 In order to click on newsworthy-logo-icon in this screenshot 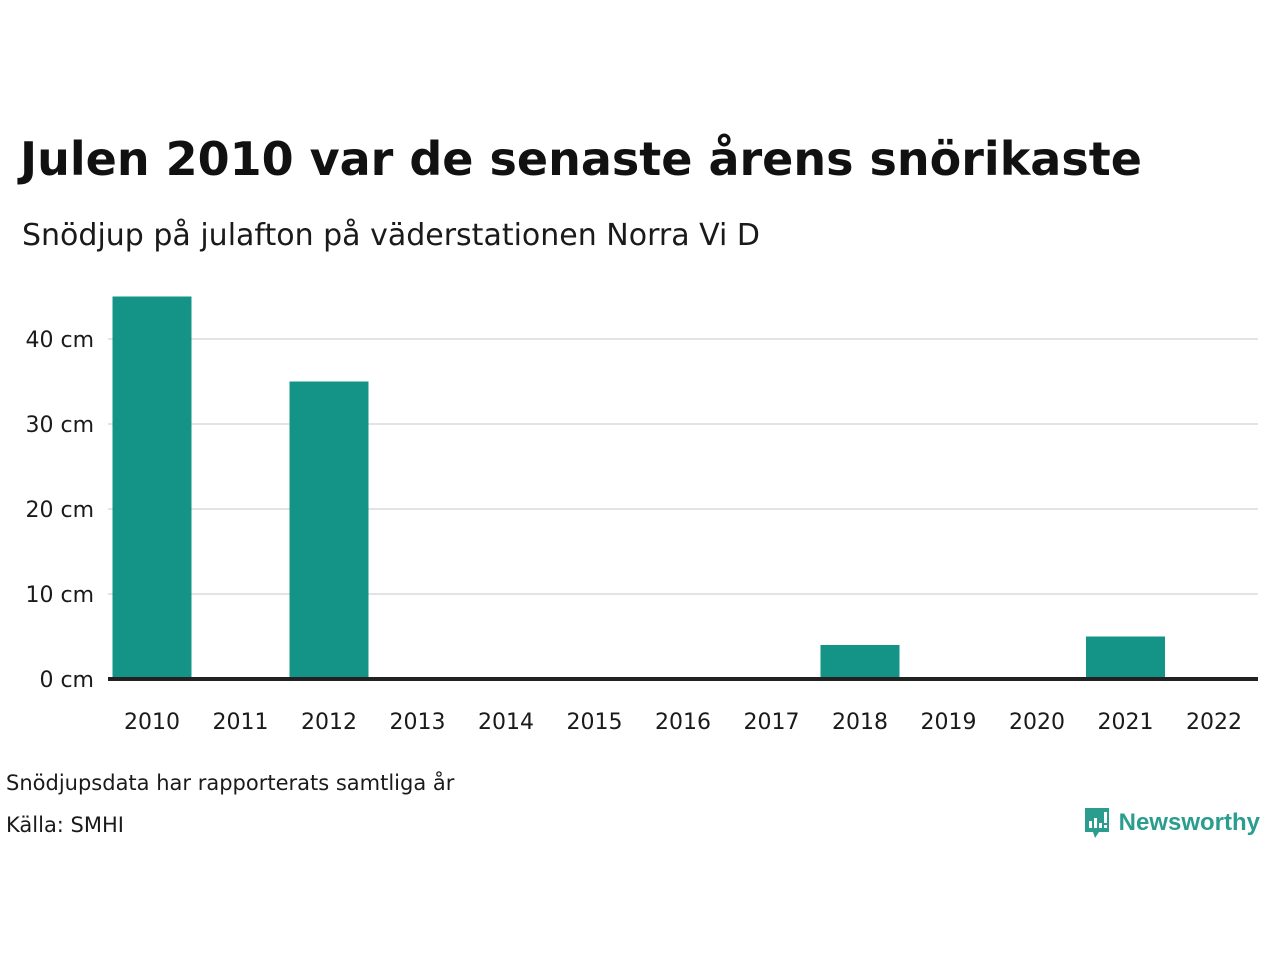, I will do `click(1096, 823)`.